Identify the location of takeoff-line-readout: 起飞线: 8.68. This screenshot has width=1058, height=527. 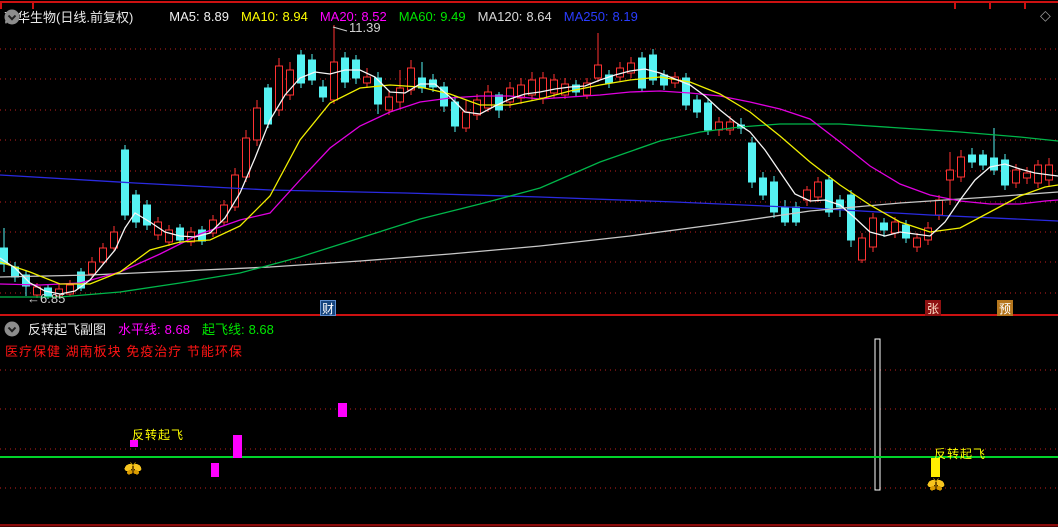
(238, 328).